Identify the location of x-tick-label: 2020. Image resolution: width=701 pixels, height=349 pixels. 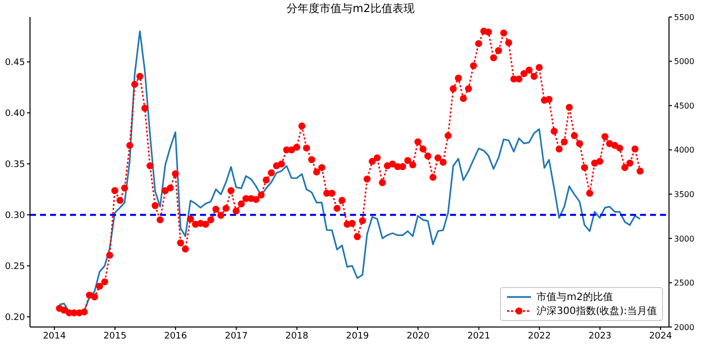
(418, 336).